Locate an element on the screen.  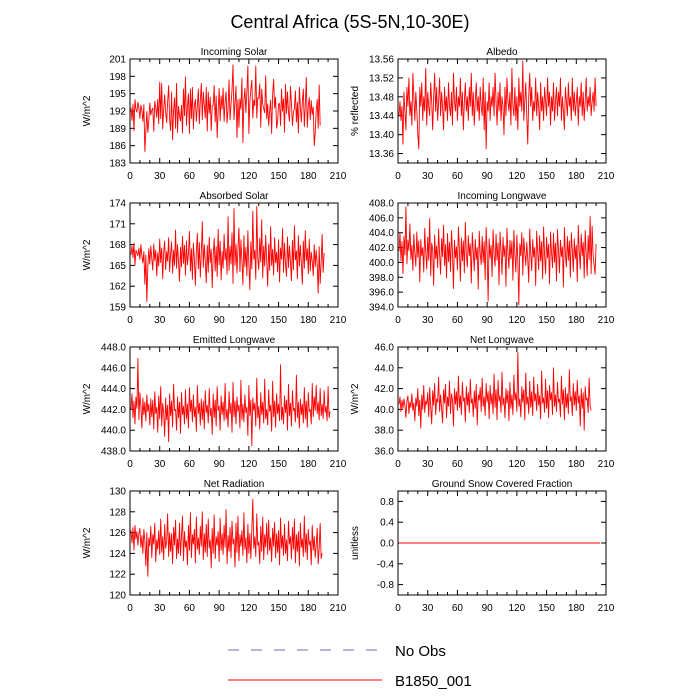
y-tick-label: 408.0 is located at coordinates (381, 204).